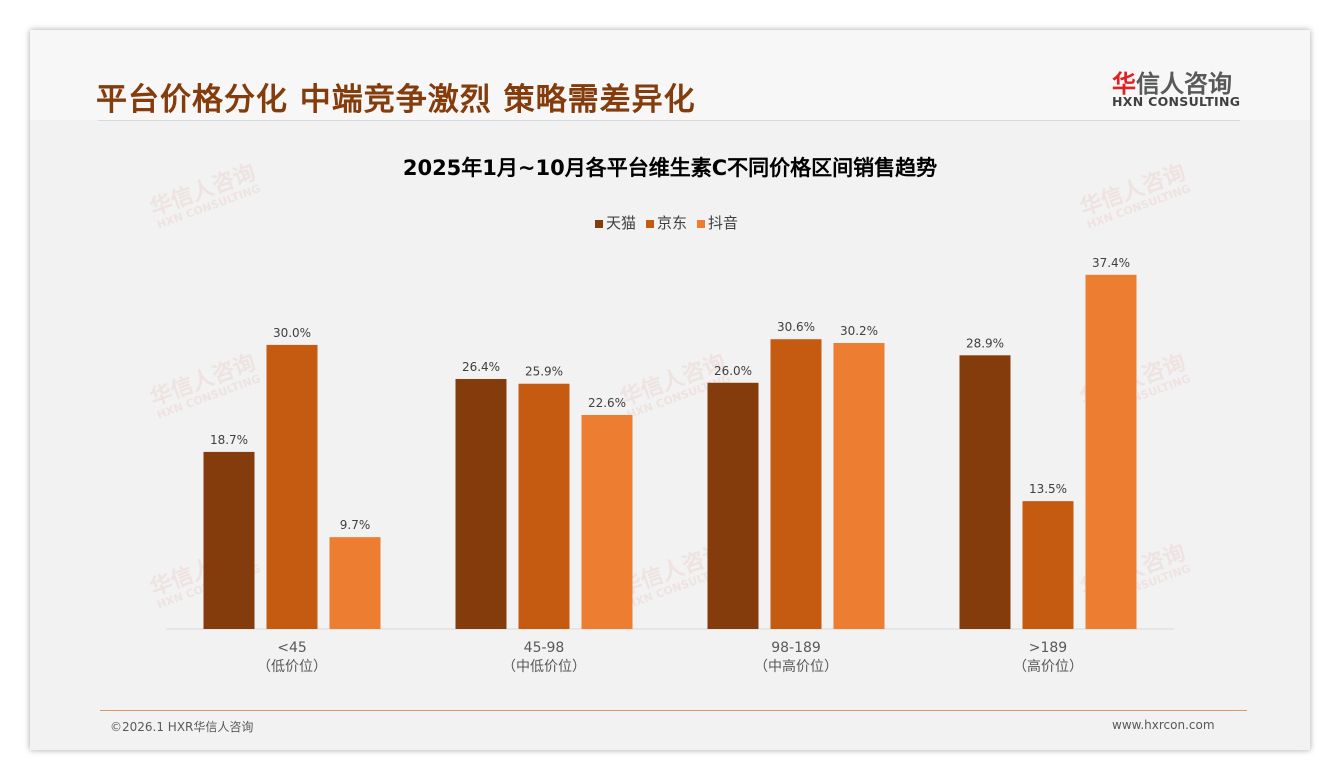  I want to click on data-label: 13.5%, so click(1048, 489).